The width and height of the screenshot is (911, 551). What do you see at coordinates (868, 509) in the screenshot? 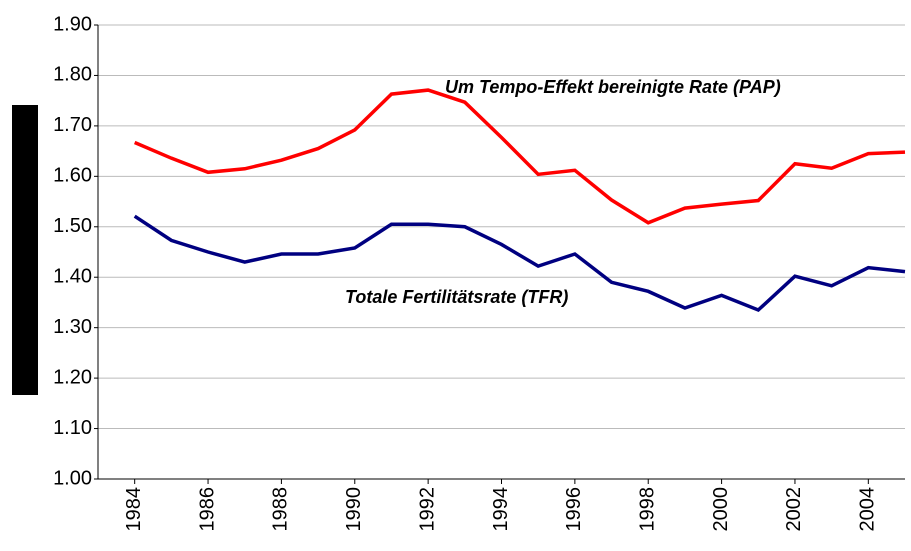
I see `x-tick-label: 2004` at bounding box center [868, 509].